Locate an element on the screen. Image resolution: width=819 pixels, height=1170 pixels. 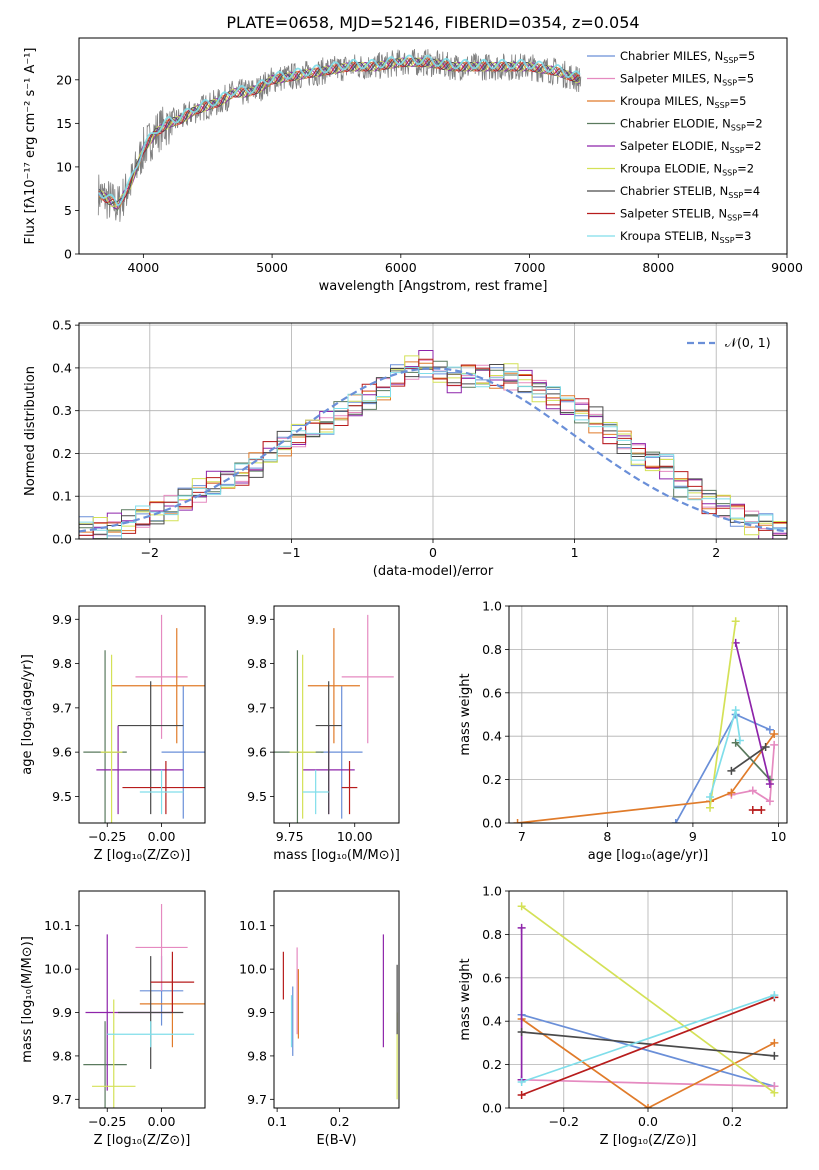
x-tick-label: 0 is located at coordinates (433, 552).